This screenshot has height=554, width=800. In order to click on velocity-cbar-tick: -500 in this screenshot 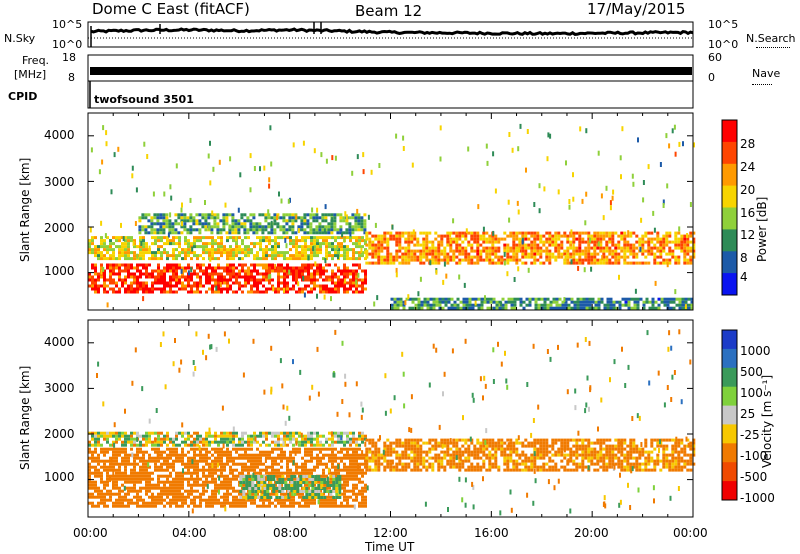, I will do `click(754, 477)`.